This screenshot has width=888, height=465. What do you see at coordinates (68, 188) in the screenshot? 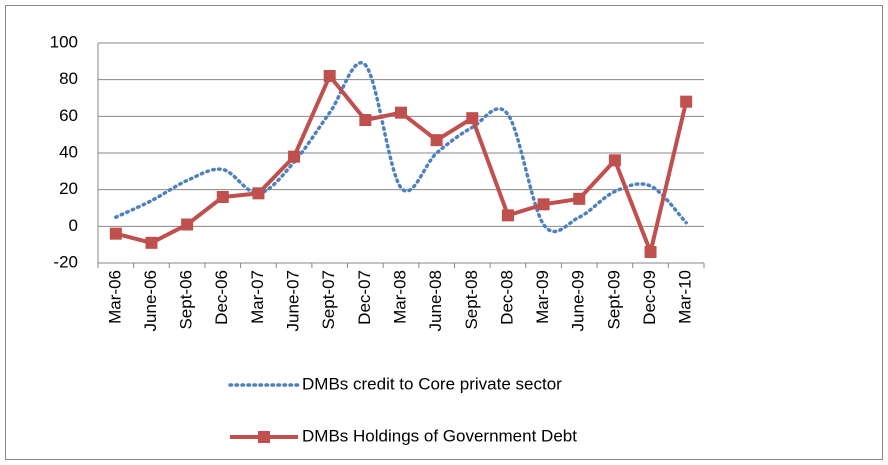
I see `y-tick-label: 20` at bounding box center [68, 188].